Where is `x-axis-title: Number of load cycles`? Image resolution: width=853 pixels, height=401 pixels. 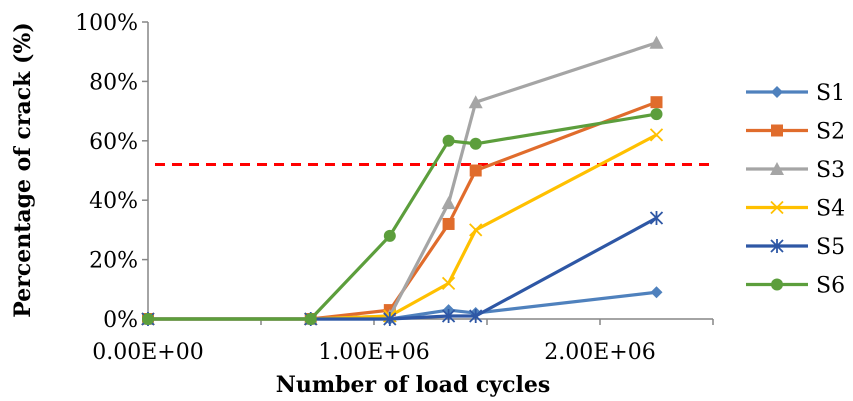
x-axis-title: Number of load cycles is located at coordinates (413, 385).